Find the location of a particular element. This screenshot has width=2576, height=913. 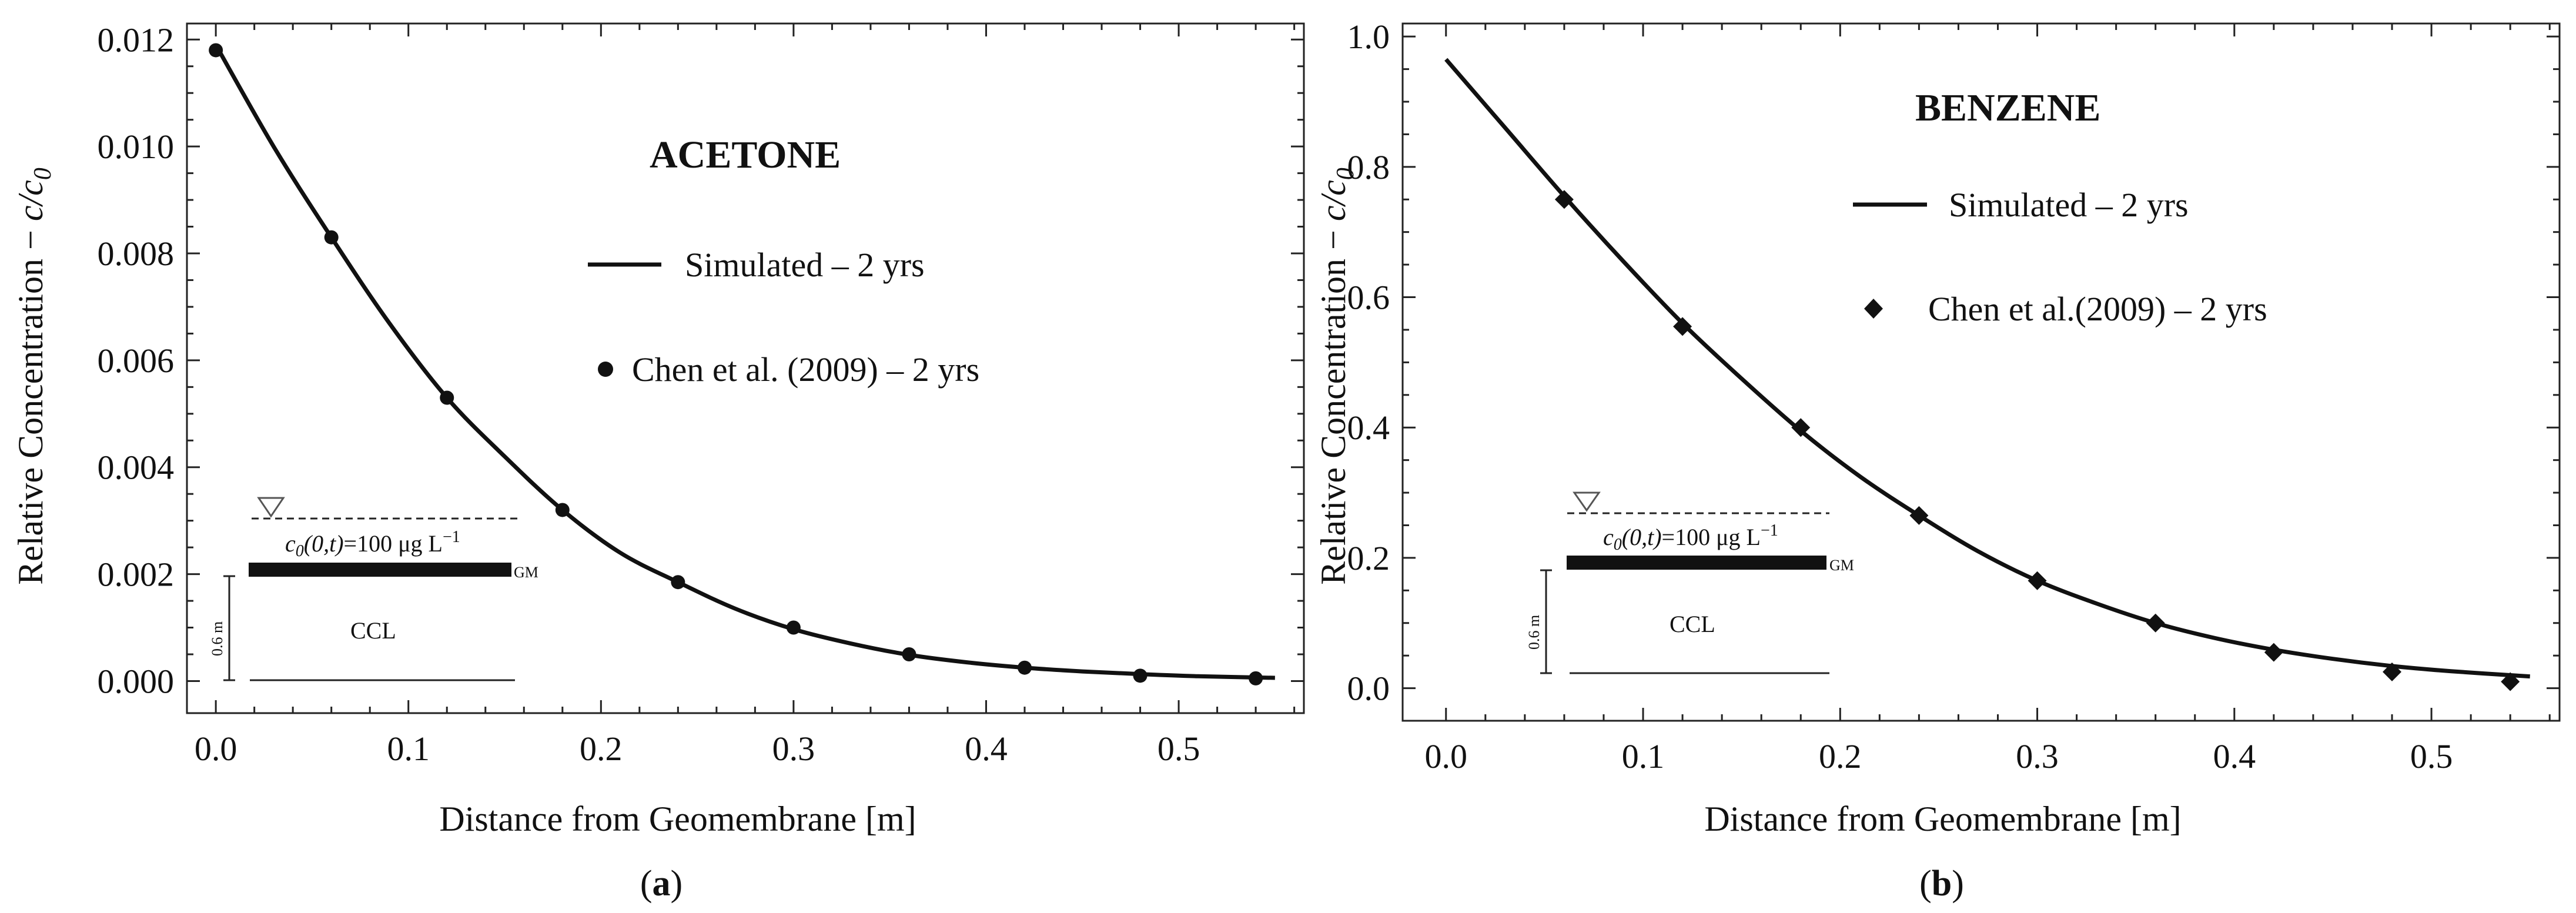

panel-b-x-tick-label: 0.5 is located at coordinates (2431, 756).